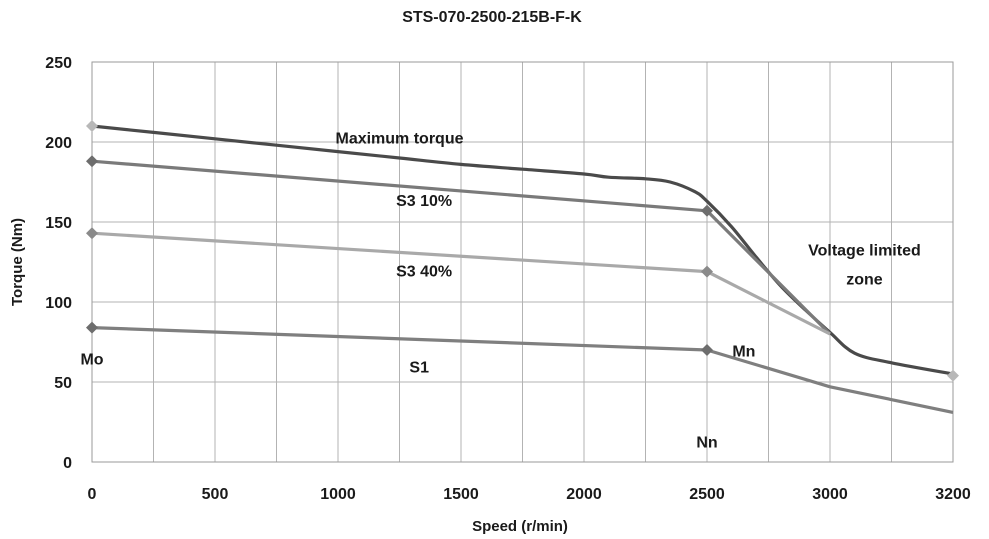 This screenshot has height=539, width=989. I want to click on x-tick-label: 2000, so click(584, 494).